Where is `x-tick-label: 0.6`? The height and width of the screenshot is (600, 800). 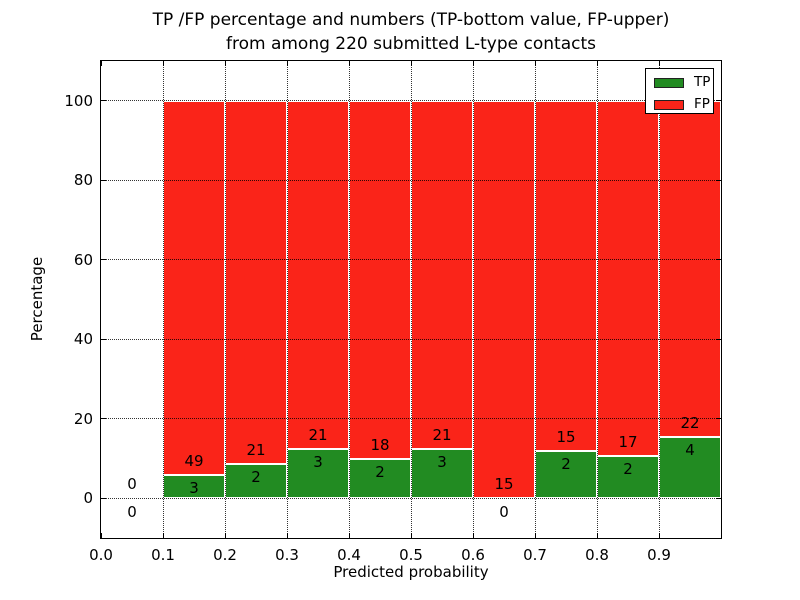
x-tick-label: 0.6 is located at coordinates (473, 555).